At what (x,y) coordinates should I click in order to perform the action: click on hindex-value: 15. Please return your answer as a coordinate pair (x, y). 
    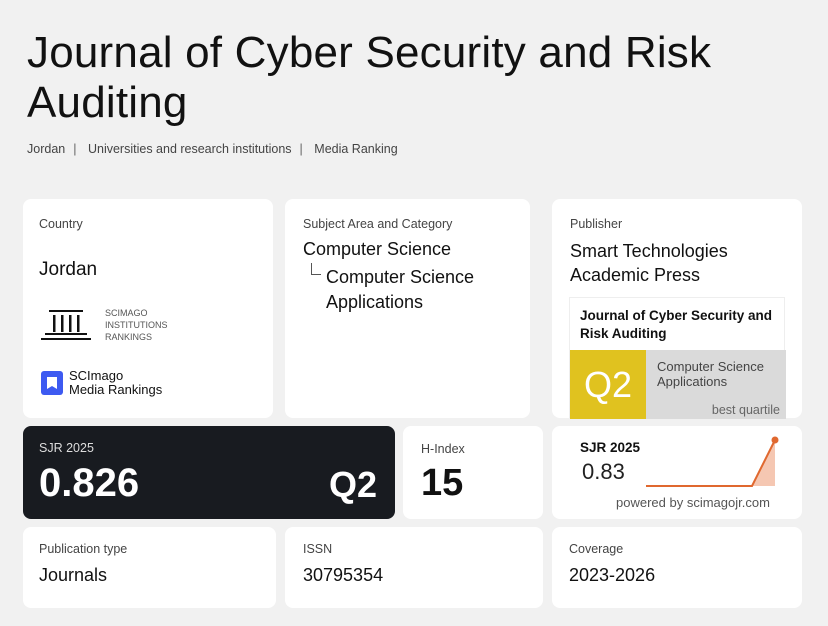
    Looking at the image, I should click on (442, 483).